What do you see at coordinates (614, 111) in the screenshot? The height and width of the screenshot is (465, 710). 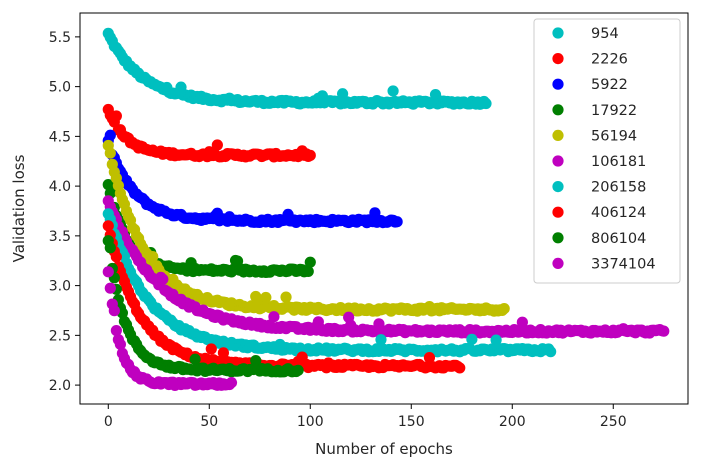 I see `legend-label: 17922` at bounding box center [614, 111].